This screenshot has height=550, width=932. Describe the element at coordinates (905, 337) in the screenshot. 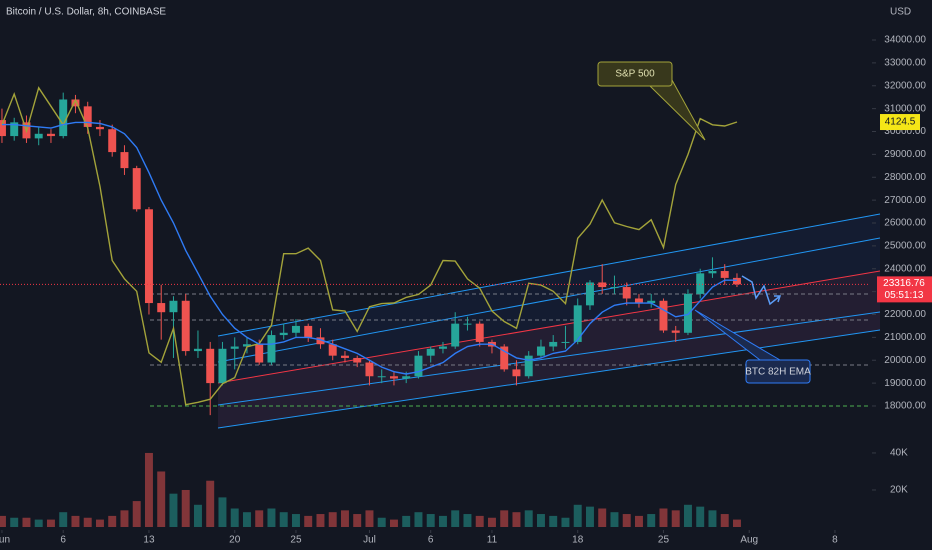

I see `y-tick-label: 21000.00` at that location.